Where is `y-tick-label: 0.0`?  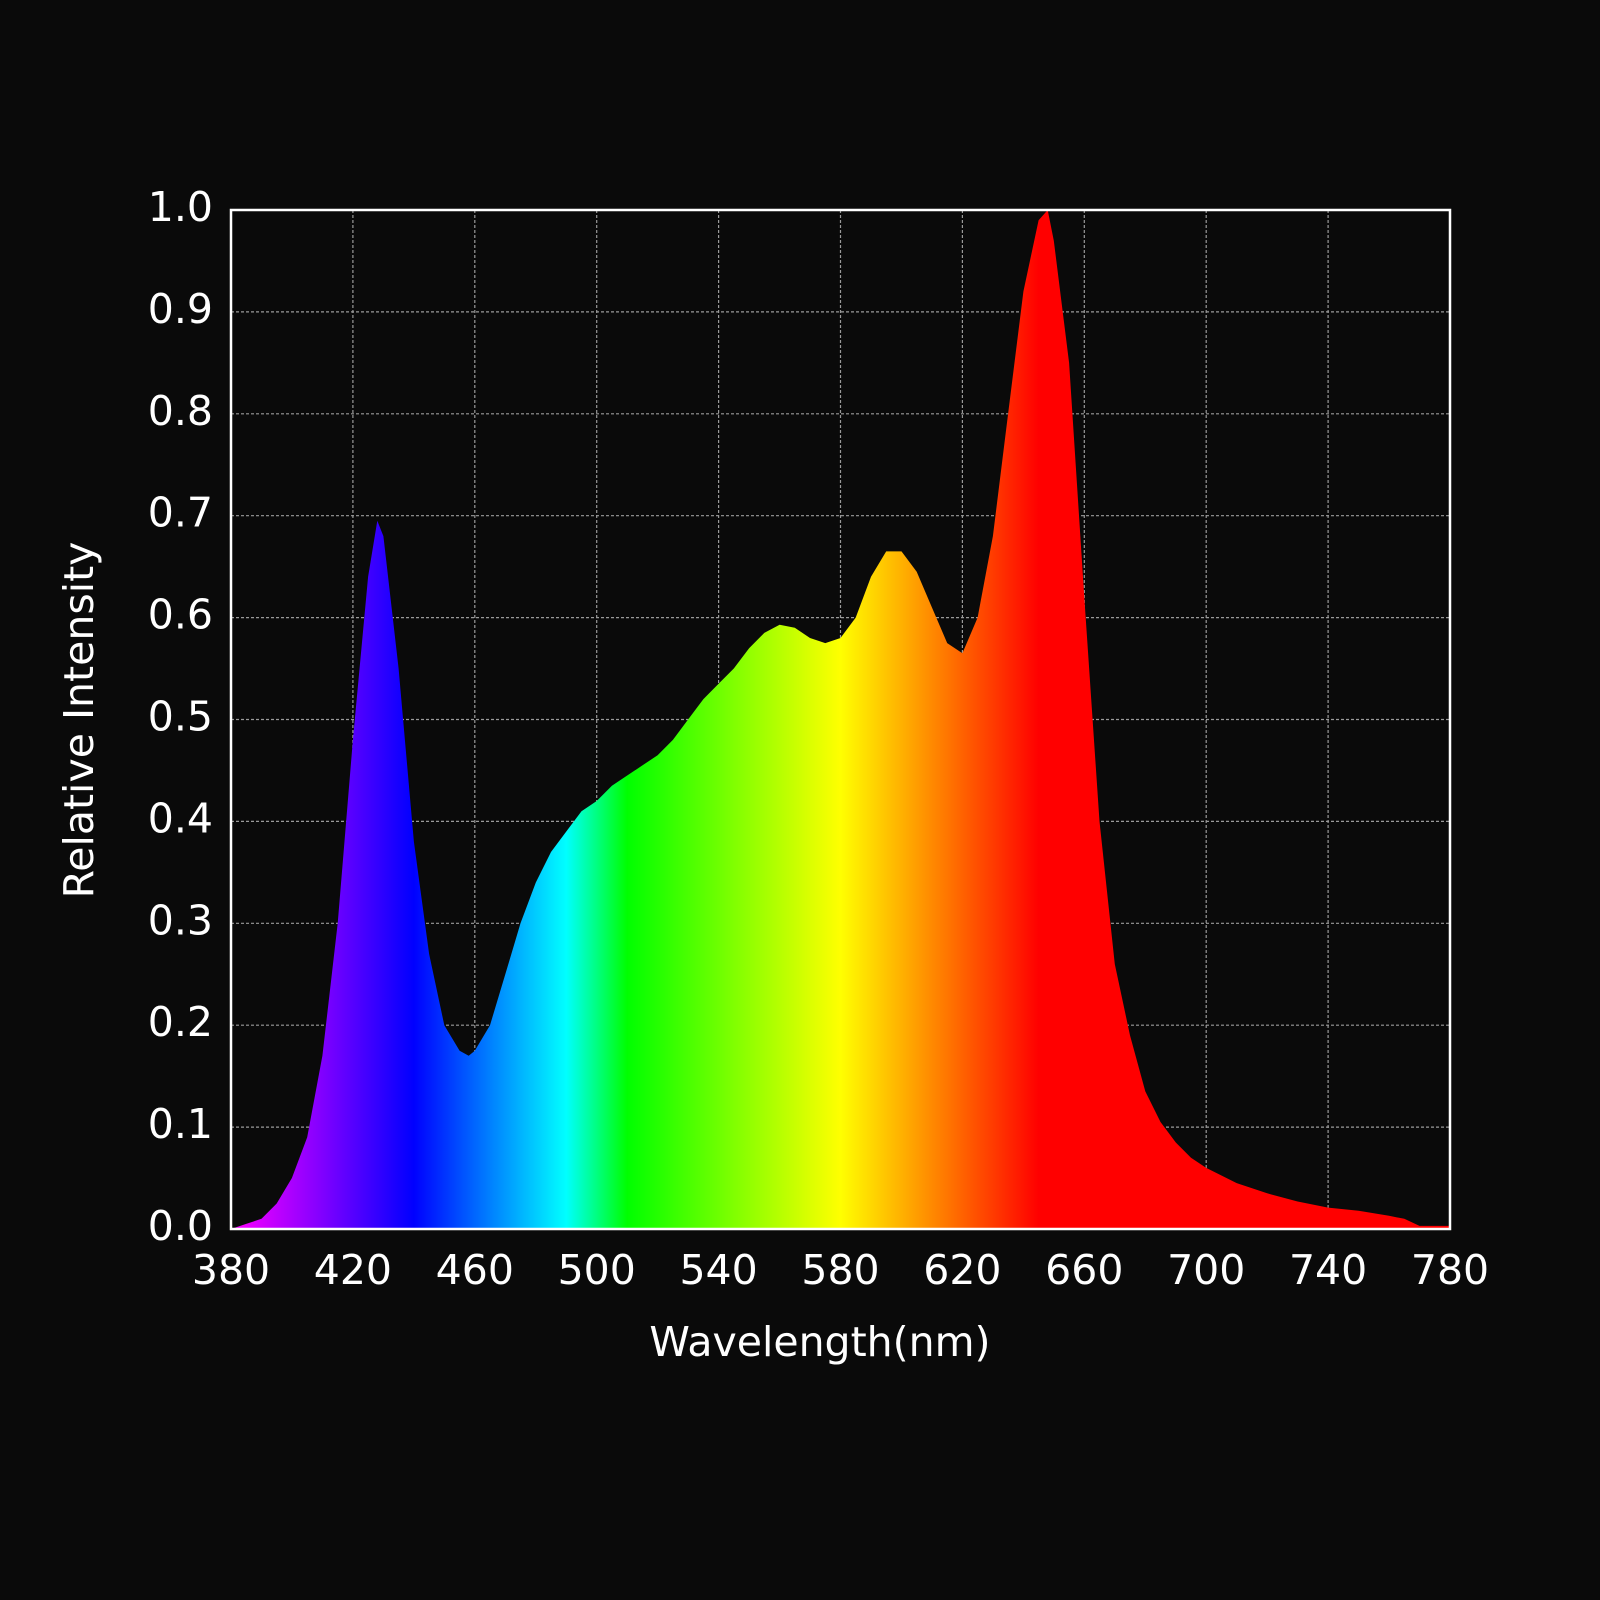 y-tick-label: 0.0 is located at coordinates (180, 1226).